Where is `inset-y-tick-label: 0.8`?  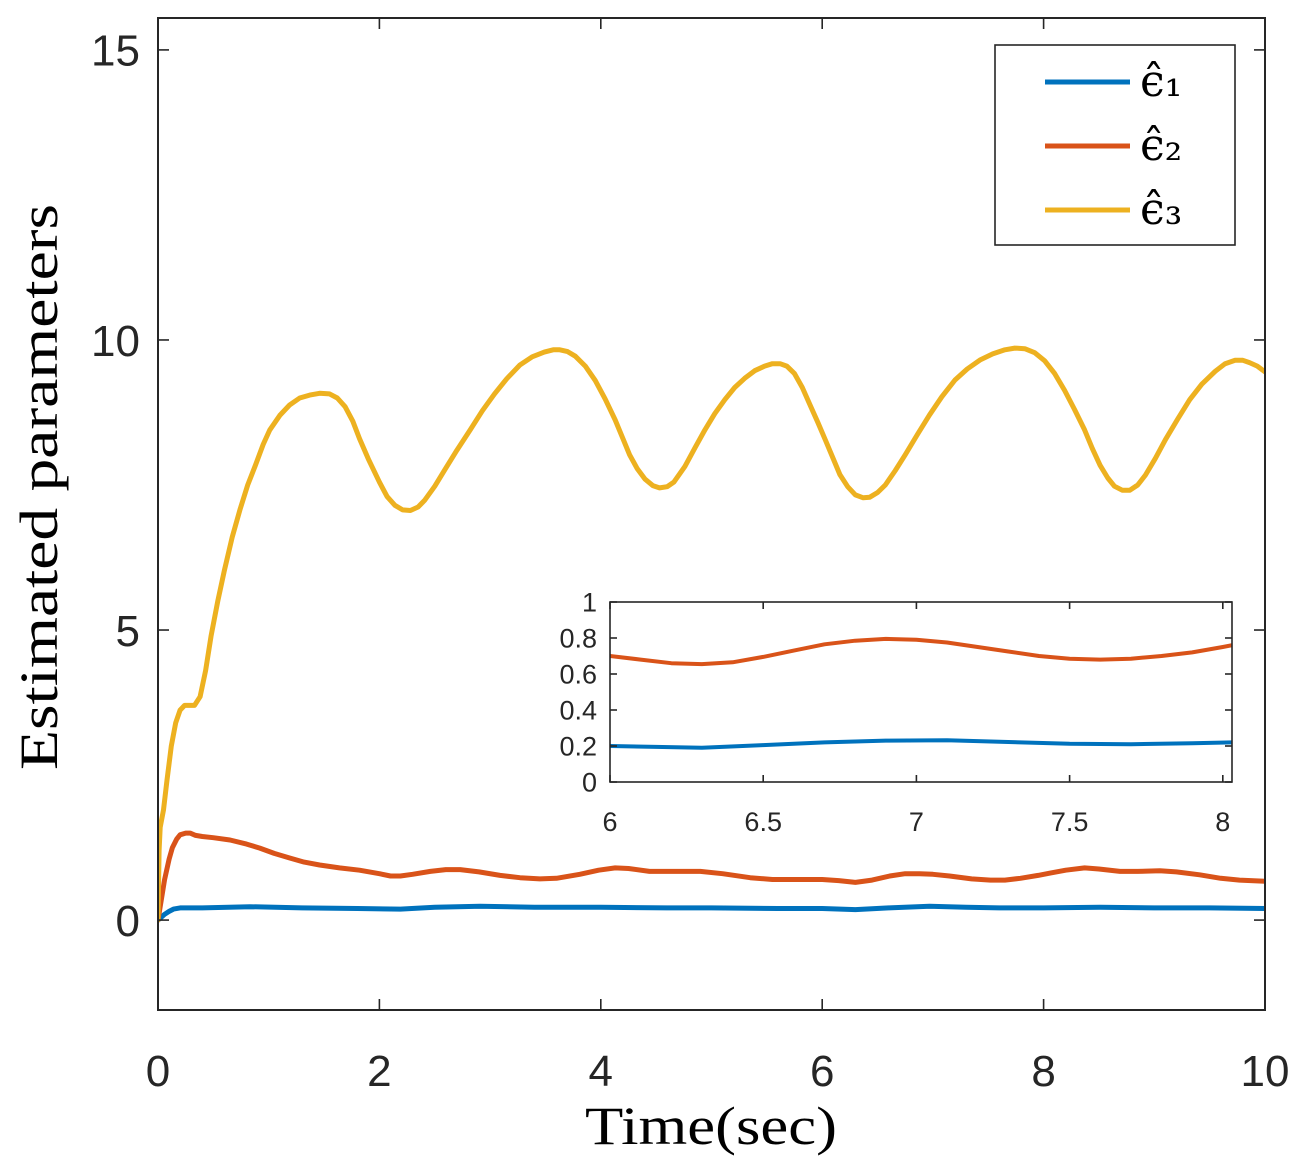 inset-y-tick-label: 0.8 is located at coordinates (578, 639).